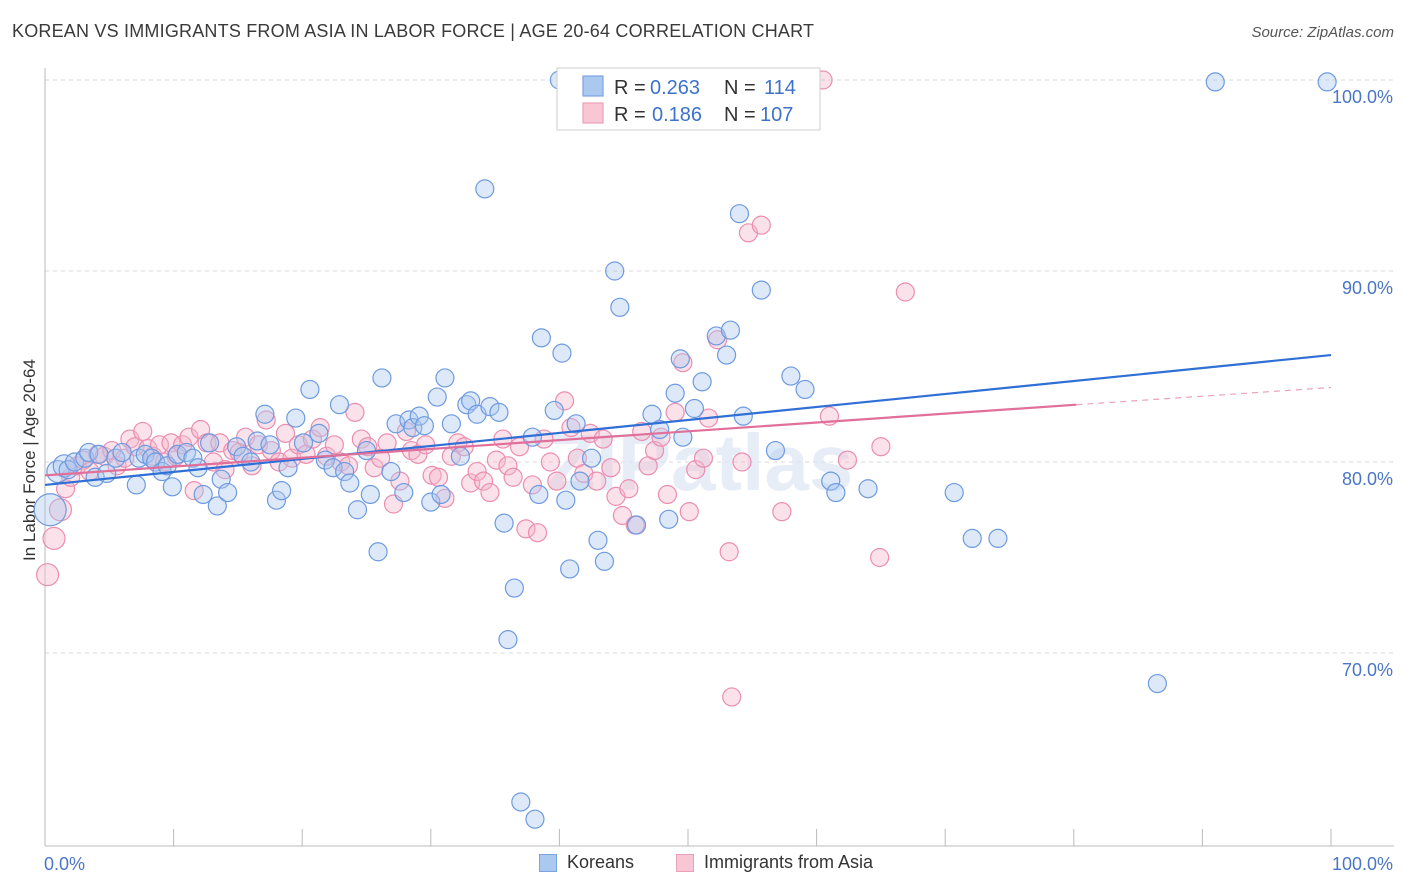 Image resolution: width=1406 pixels, height=892 pixels. What do you see at coordinates (1362, 97) in the screenshot?
I see `y-tick-label: 100.0%` at bounding box center [1362, 97].